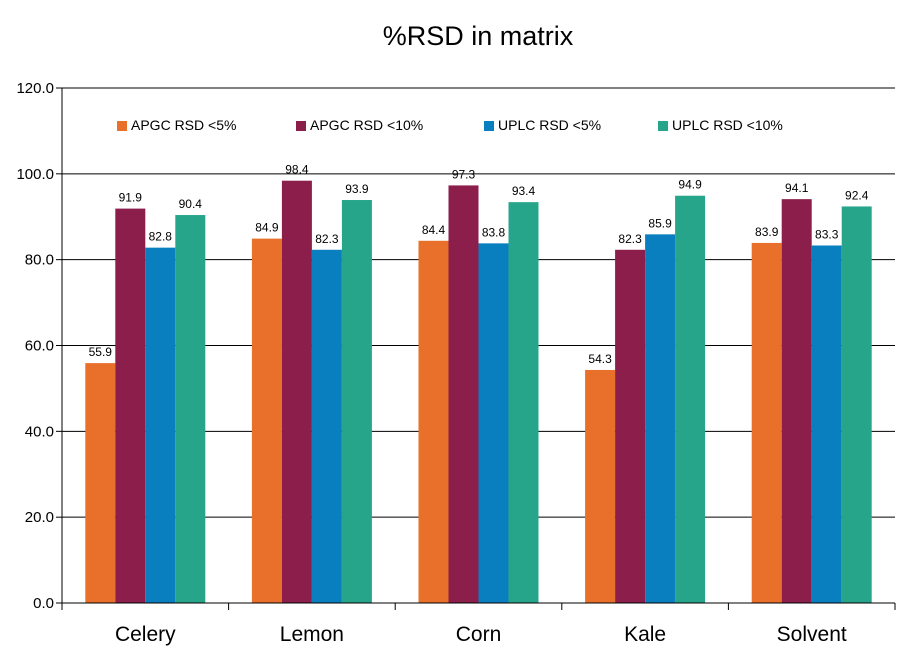  What do you see at coordinates (464, 174) in the screenshot?
I see `data-label: 97.3` at bounding box center [464, 174].